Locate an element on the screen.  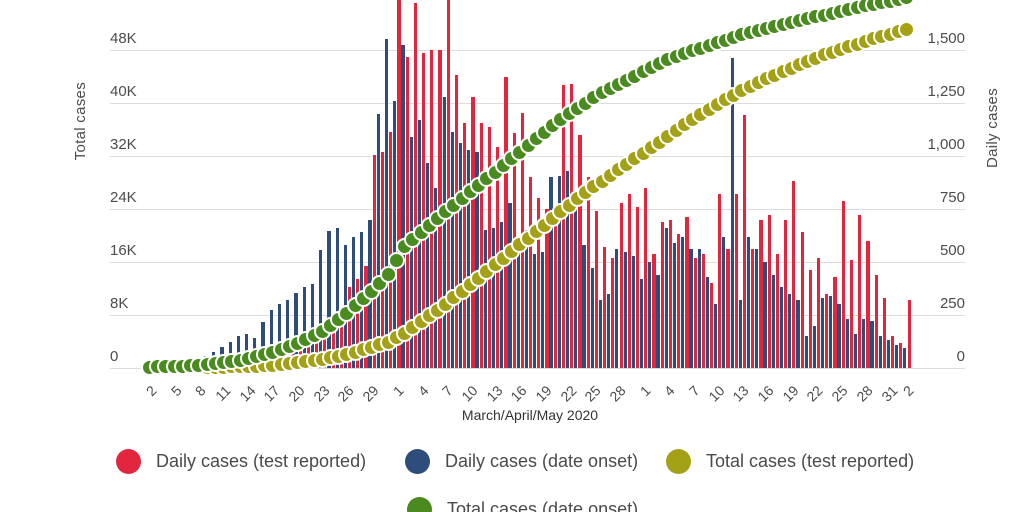
legend-item-total-date-onset: Total cases (date onset) is located at coordinates (522, 504).